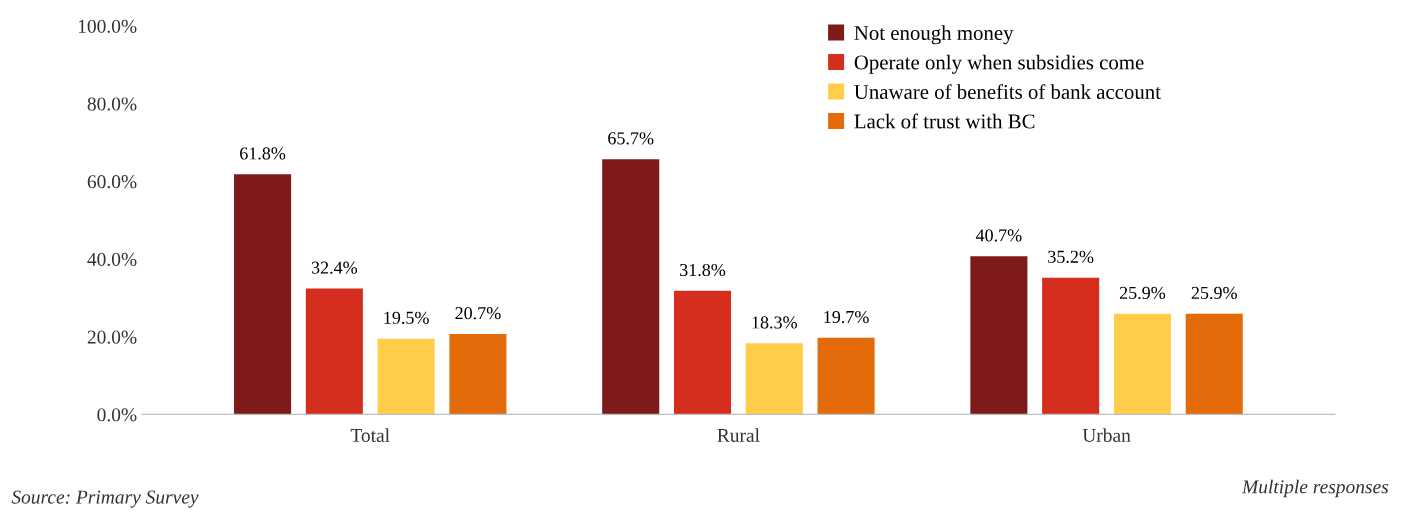  What do you see at coordinates (112, 182) in the screenshot?
I see `y-tick-label: 60.0%` at bounding box center [112, 182].